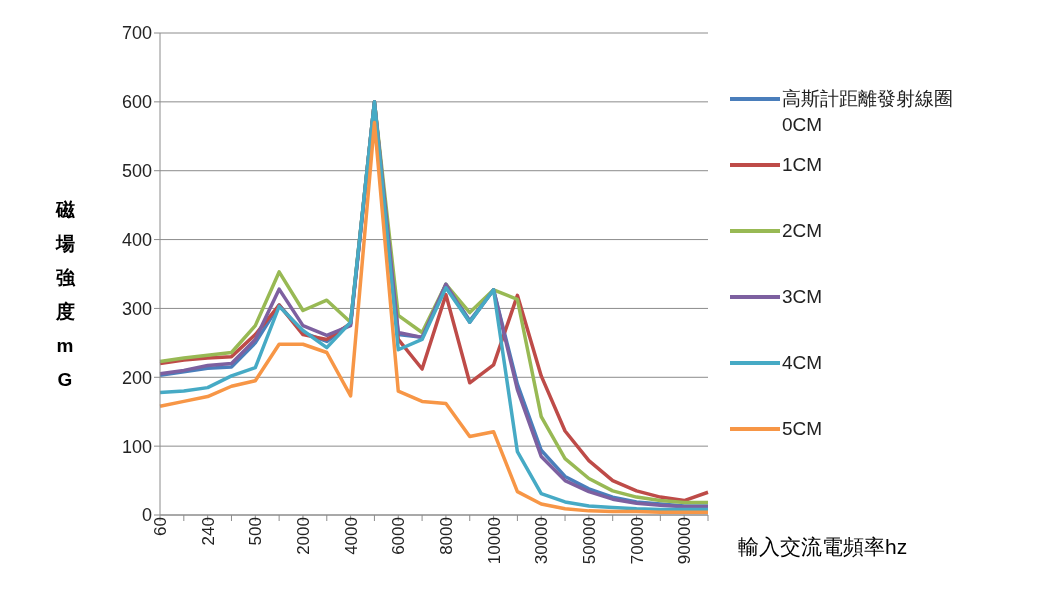 The height and width of the screenshot is (597, 1046). Describe the element at coordinates (803, 363) in the screenshot. I see `legend-label: 4CM` at that location.